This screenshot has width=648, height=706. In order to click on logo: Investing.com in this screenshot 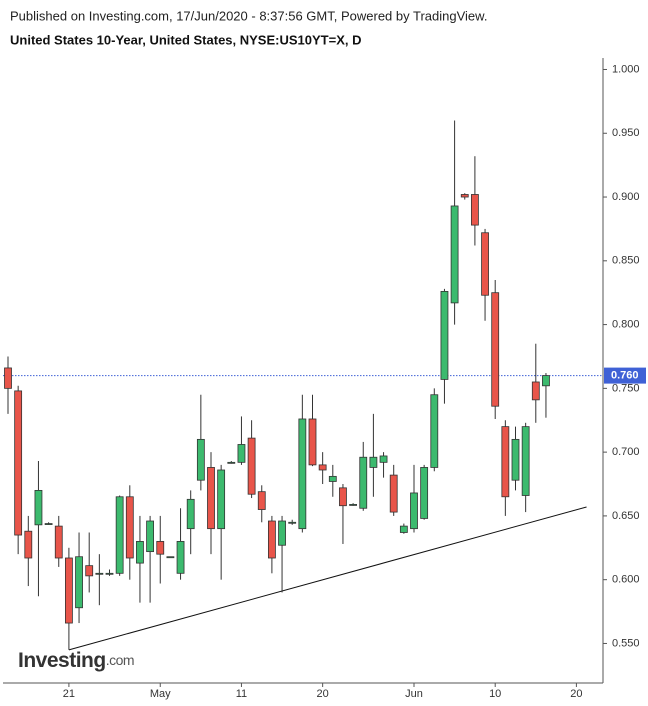, I will do `click(76, 660)`.